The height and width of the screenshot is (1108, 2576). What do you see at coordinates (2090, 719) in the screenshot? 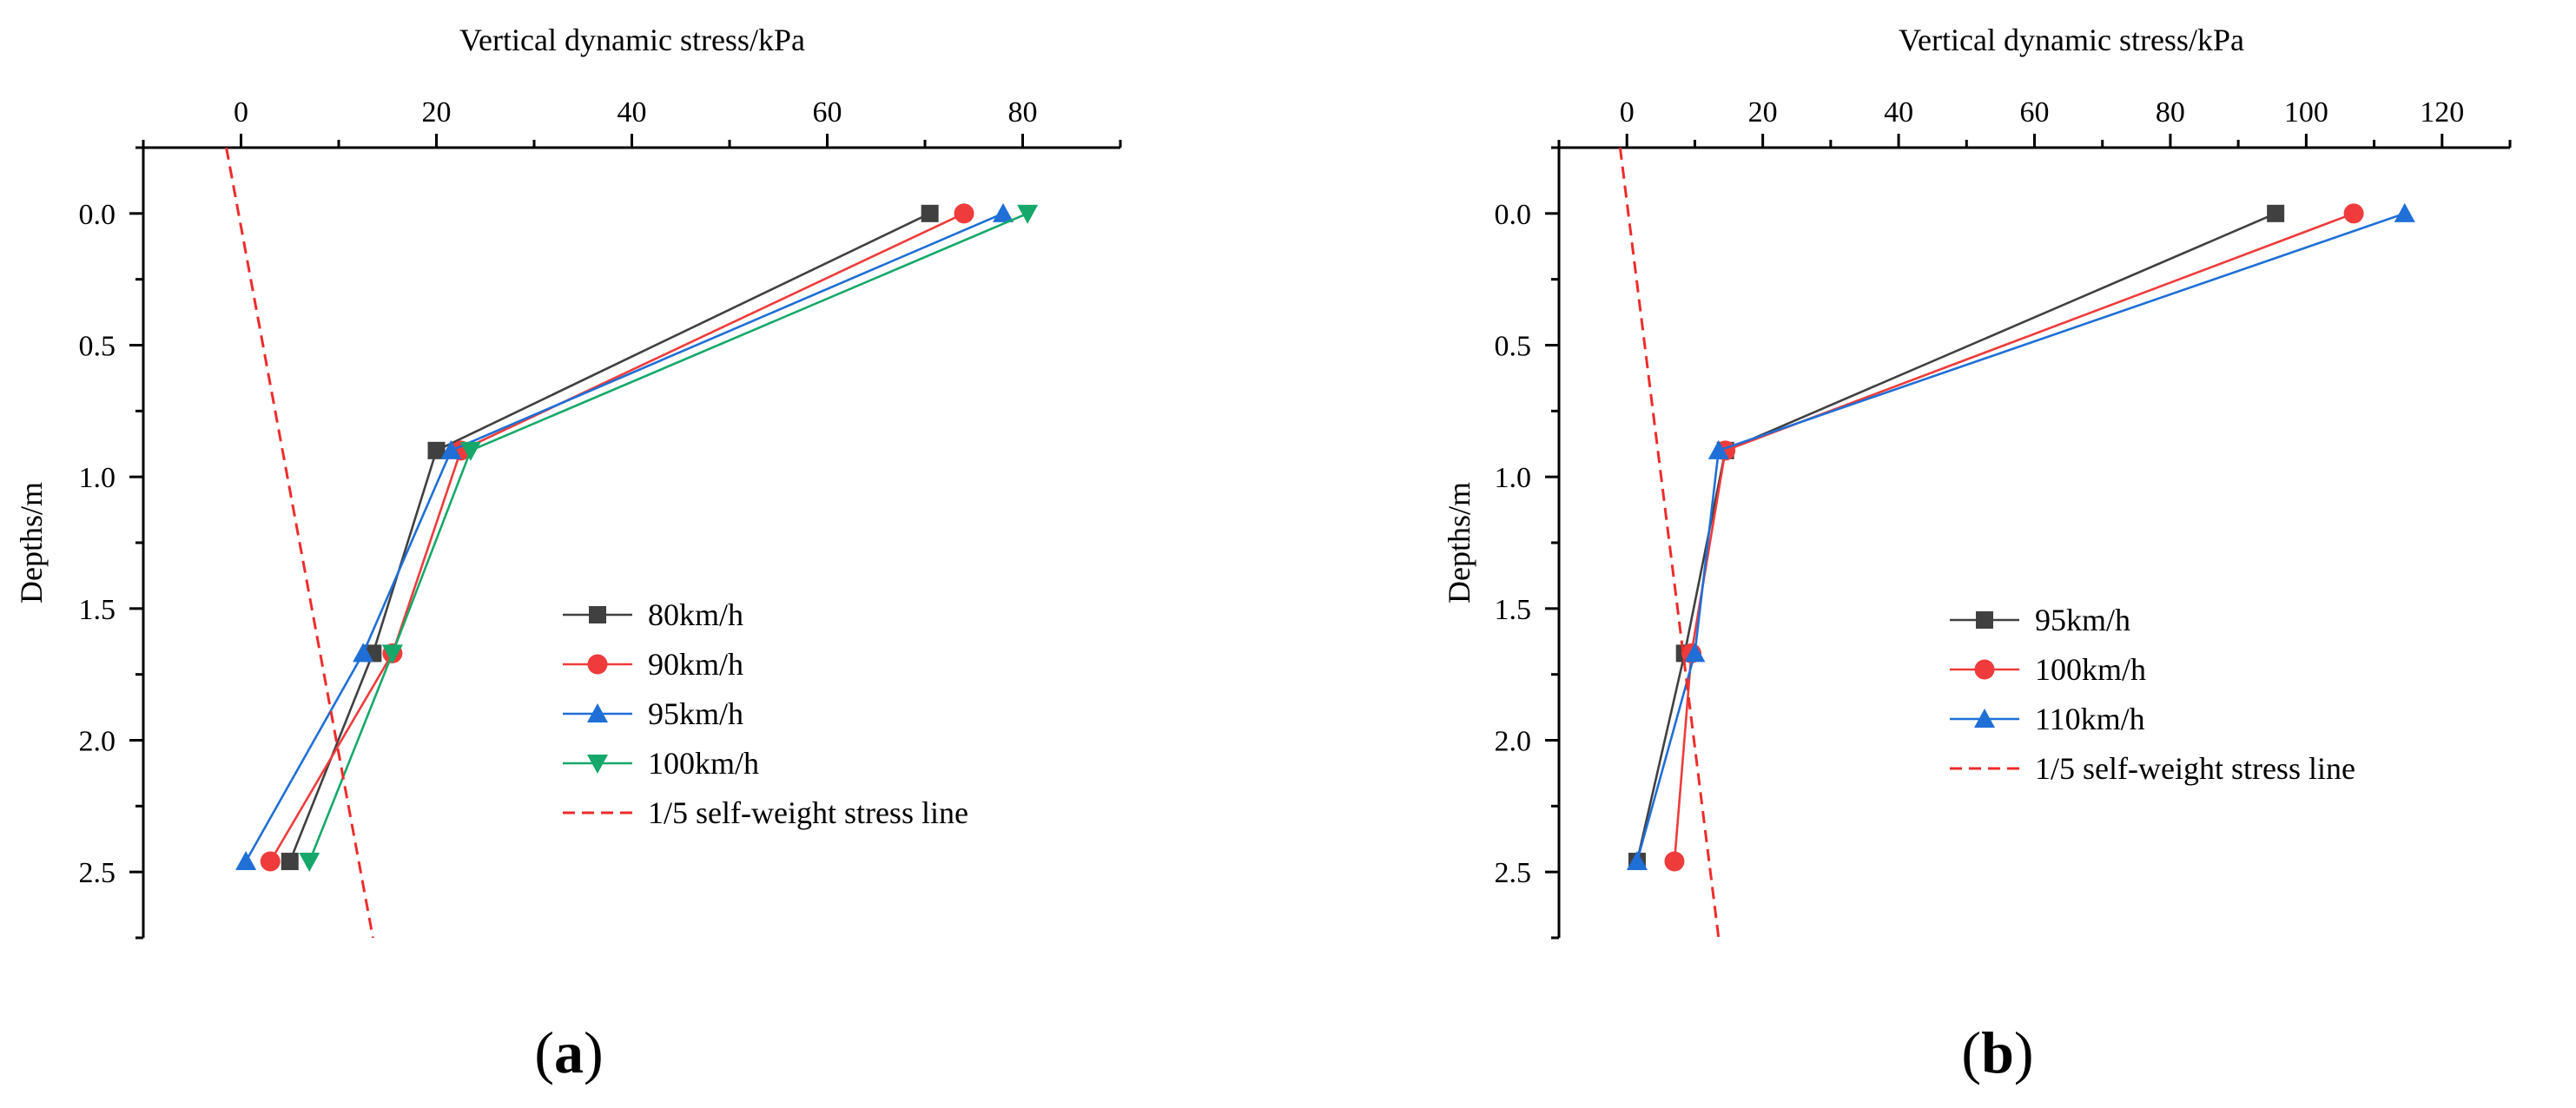
I see `legend-label: 110km/h` at bounding box center [2090, 719].